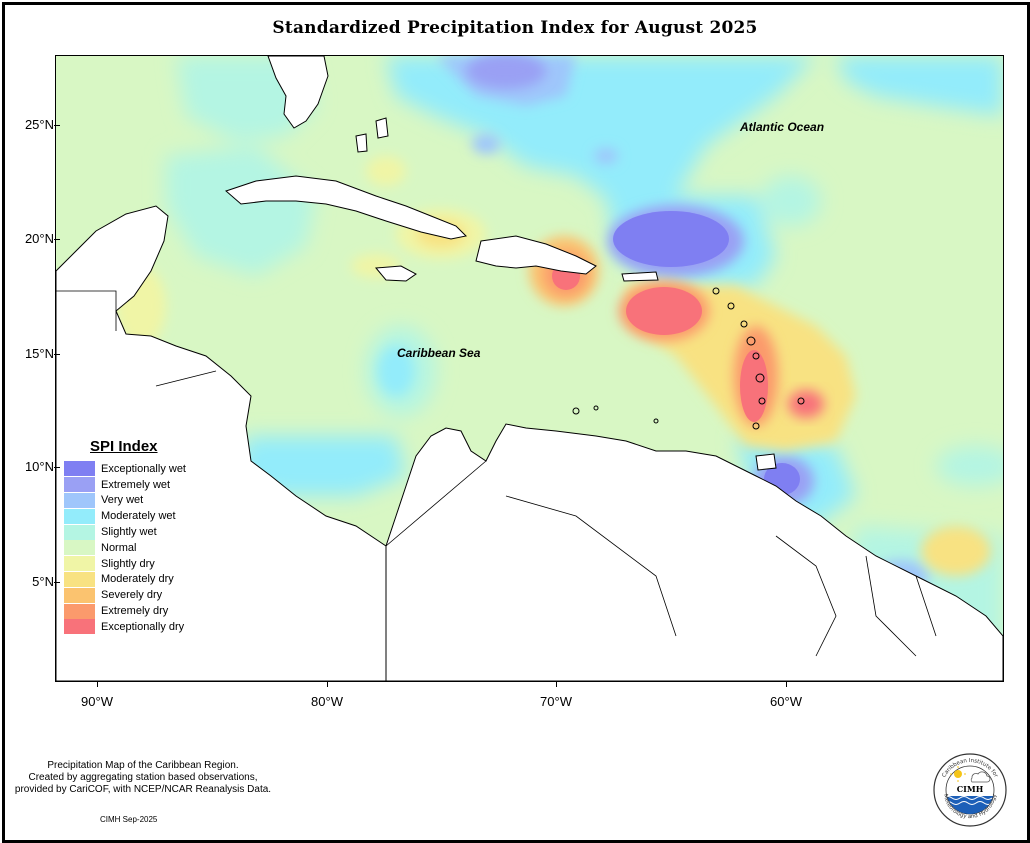 The image size is (1030, 843). Describe the element at coordinates (135, 611) in the screenshot. I see `legend-label: Extremely dry` at that location.